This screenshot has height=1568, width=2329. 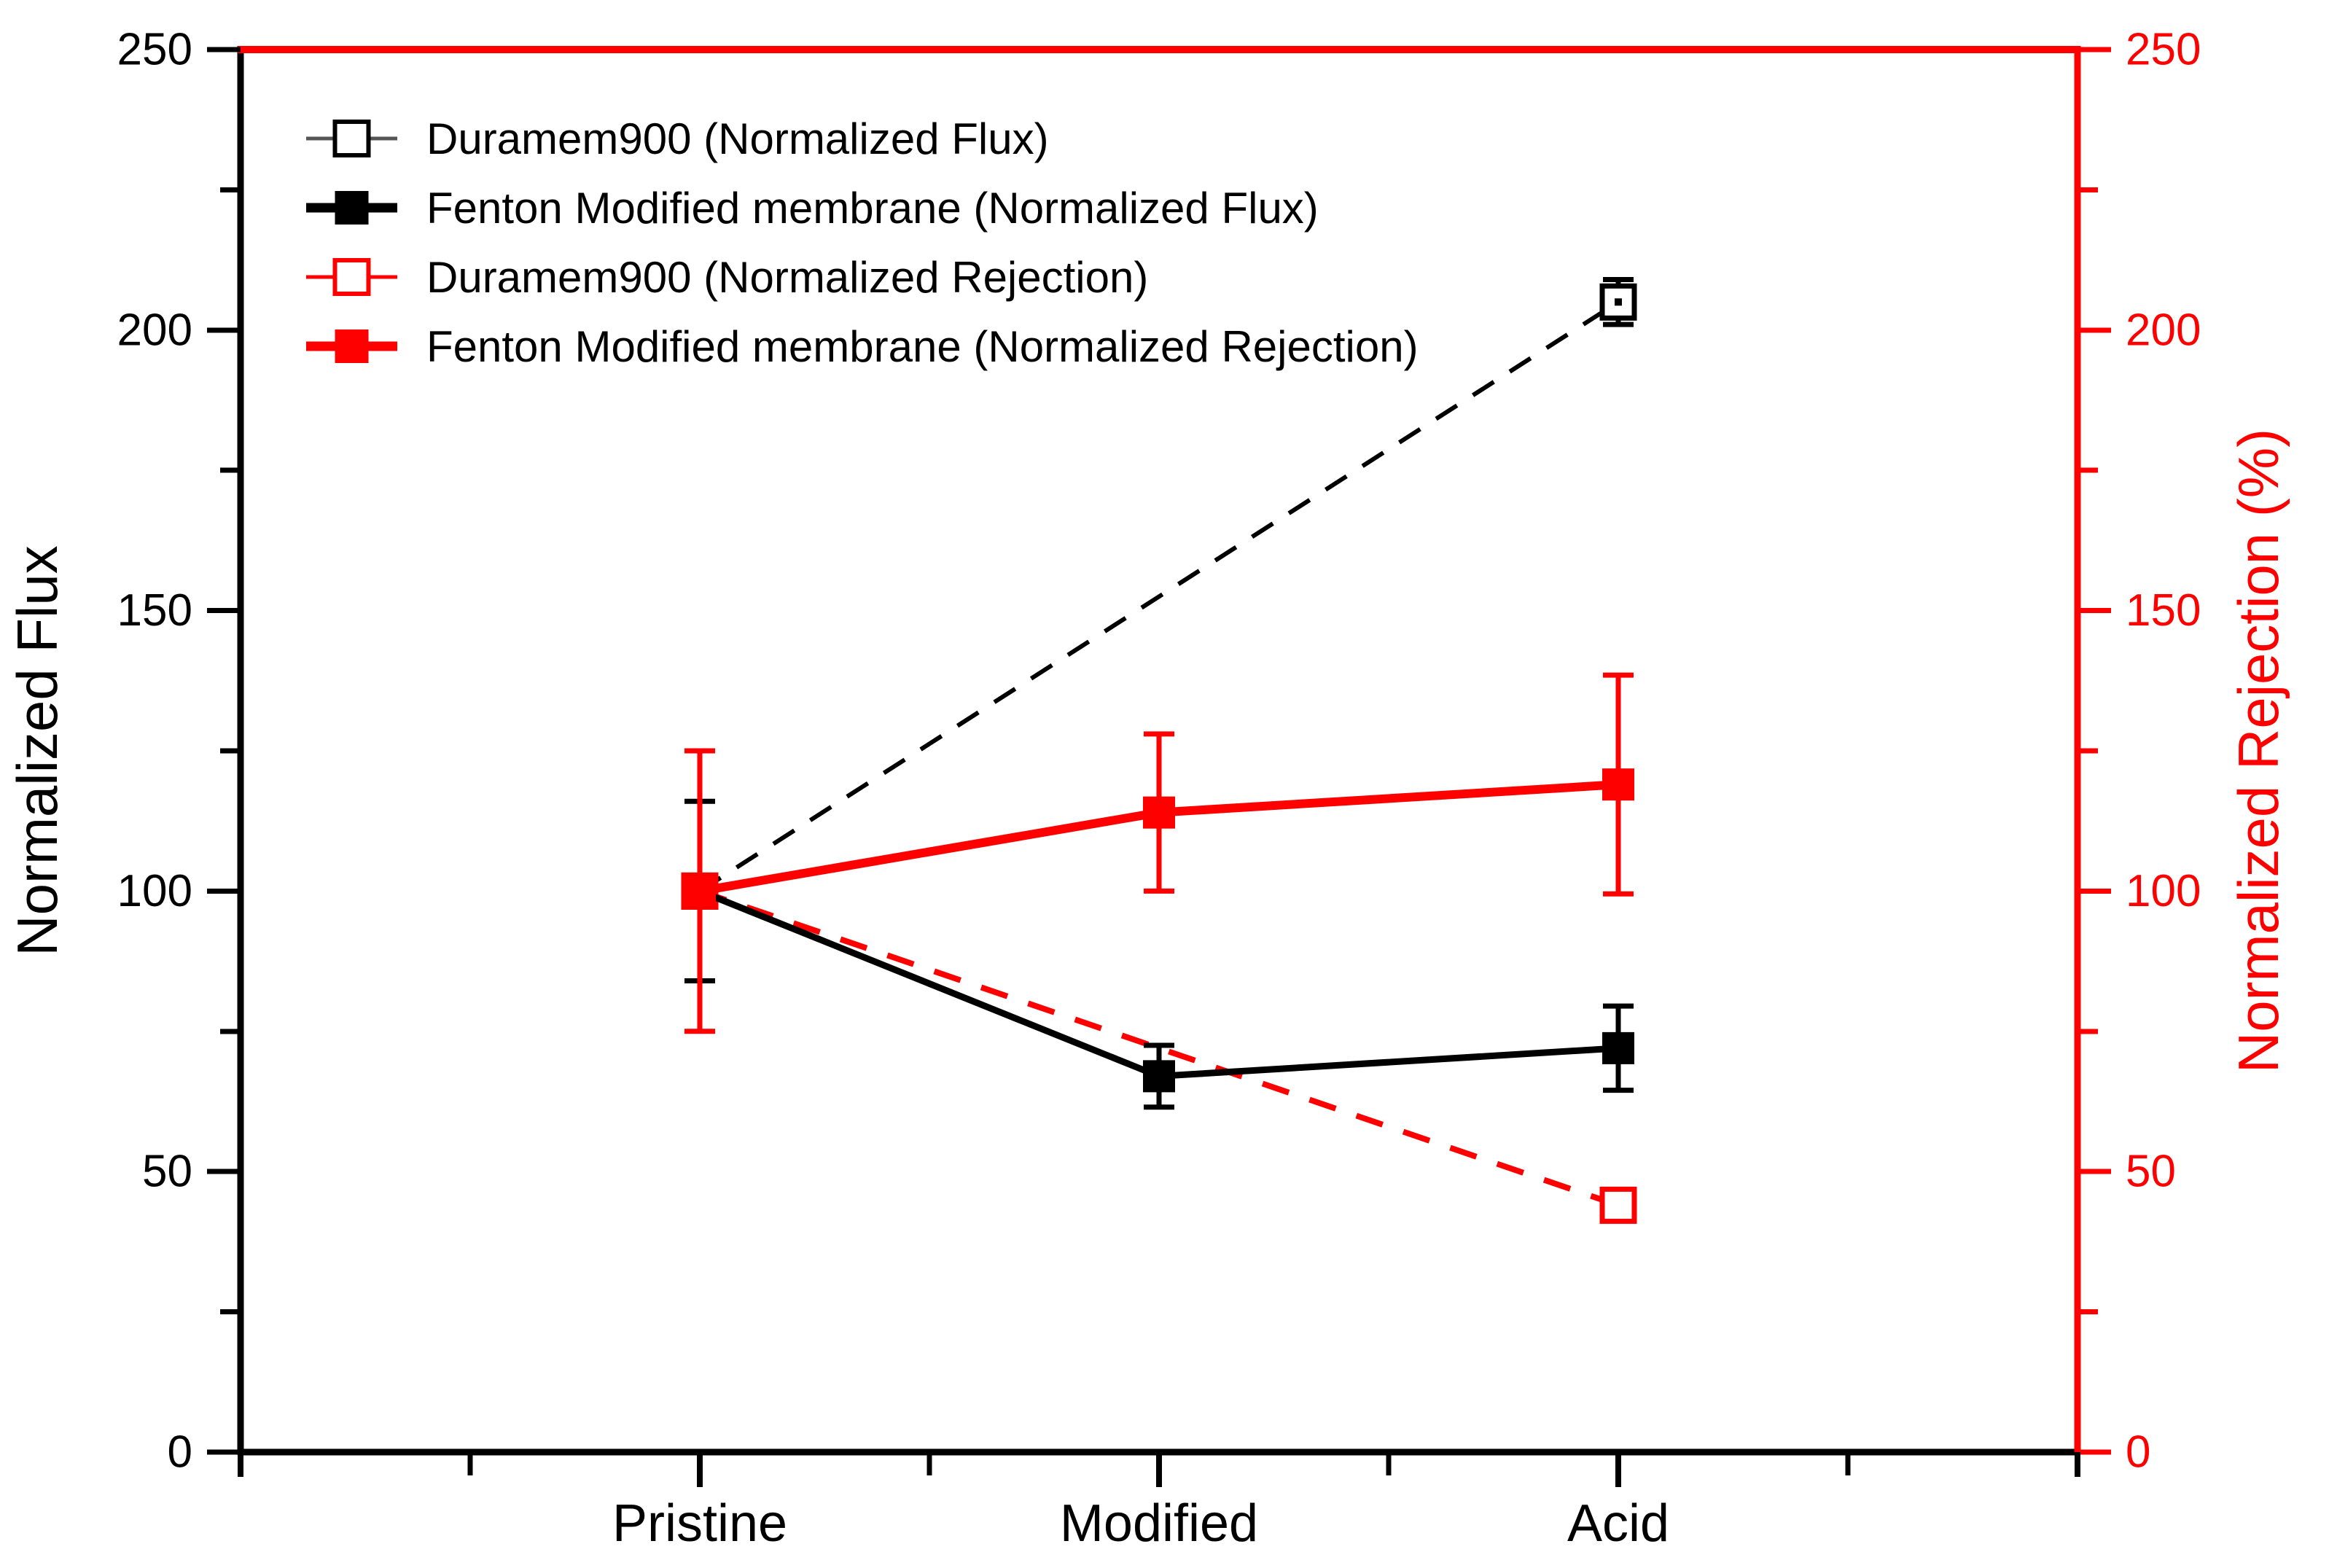 What do you see at coordinates (737, 139) in the screenshot?
I see `legend-label: Duramem900 (Normalized Flux)` at bounding box center [737, 139].